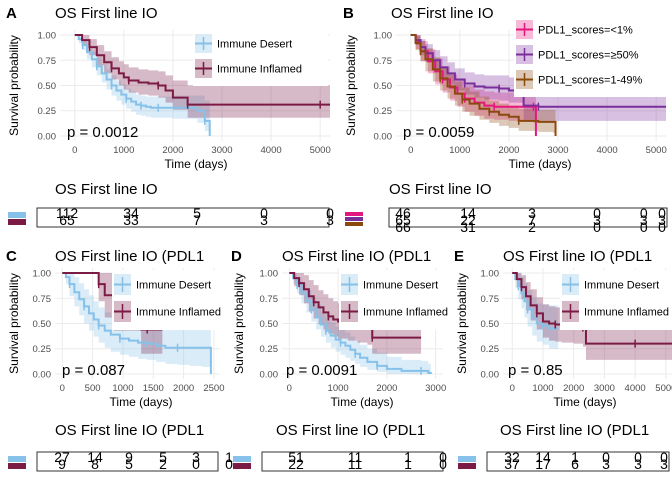 The width and height of the screenshot is (672, 480). What do you see at coordinates (269, 349) in the screenshot?
I see `y-tick-label: 0.25` at bounding box center [269, 349].